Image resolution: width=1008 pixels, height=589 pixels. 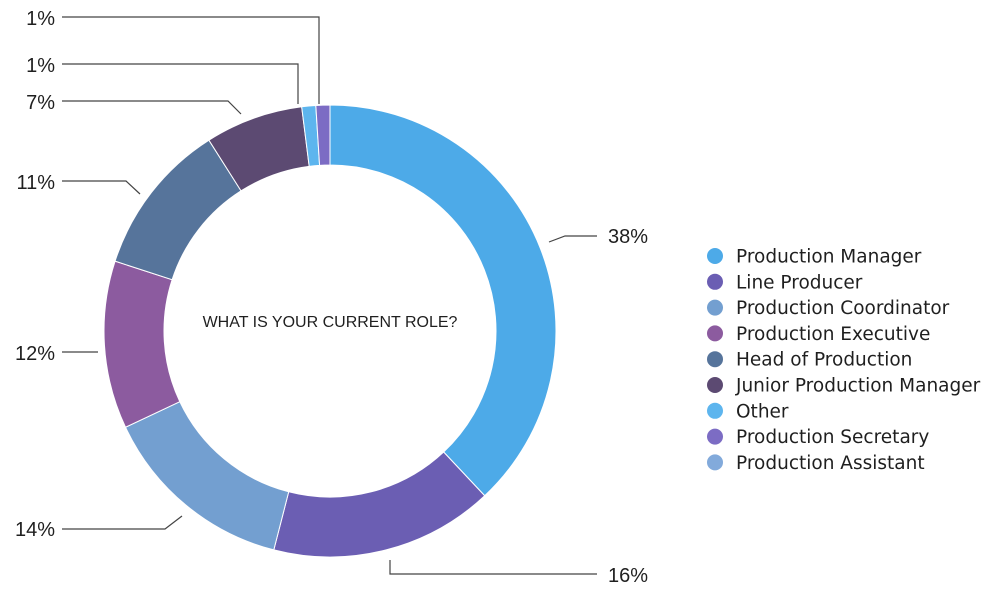 I want to click on legend-entry-other: Other, so click(x=762, y=411).